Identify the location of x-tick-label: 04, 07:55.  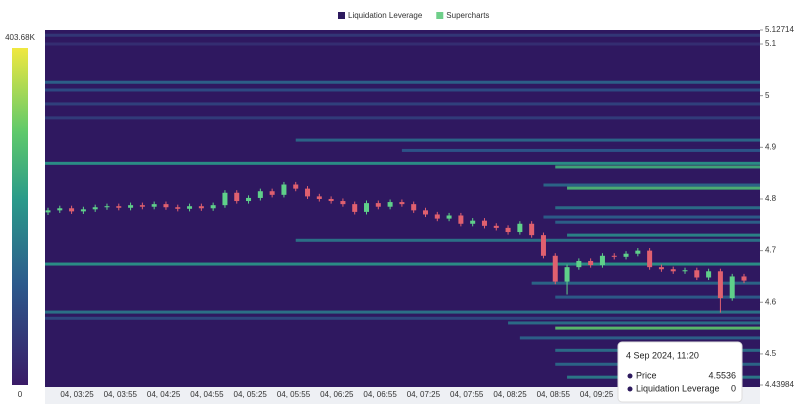
(467, 394).